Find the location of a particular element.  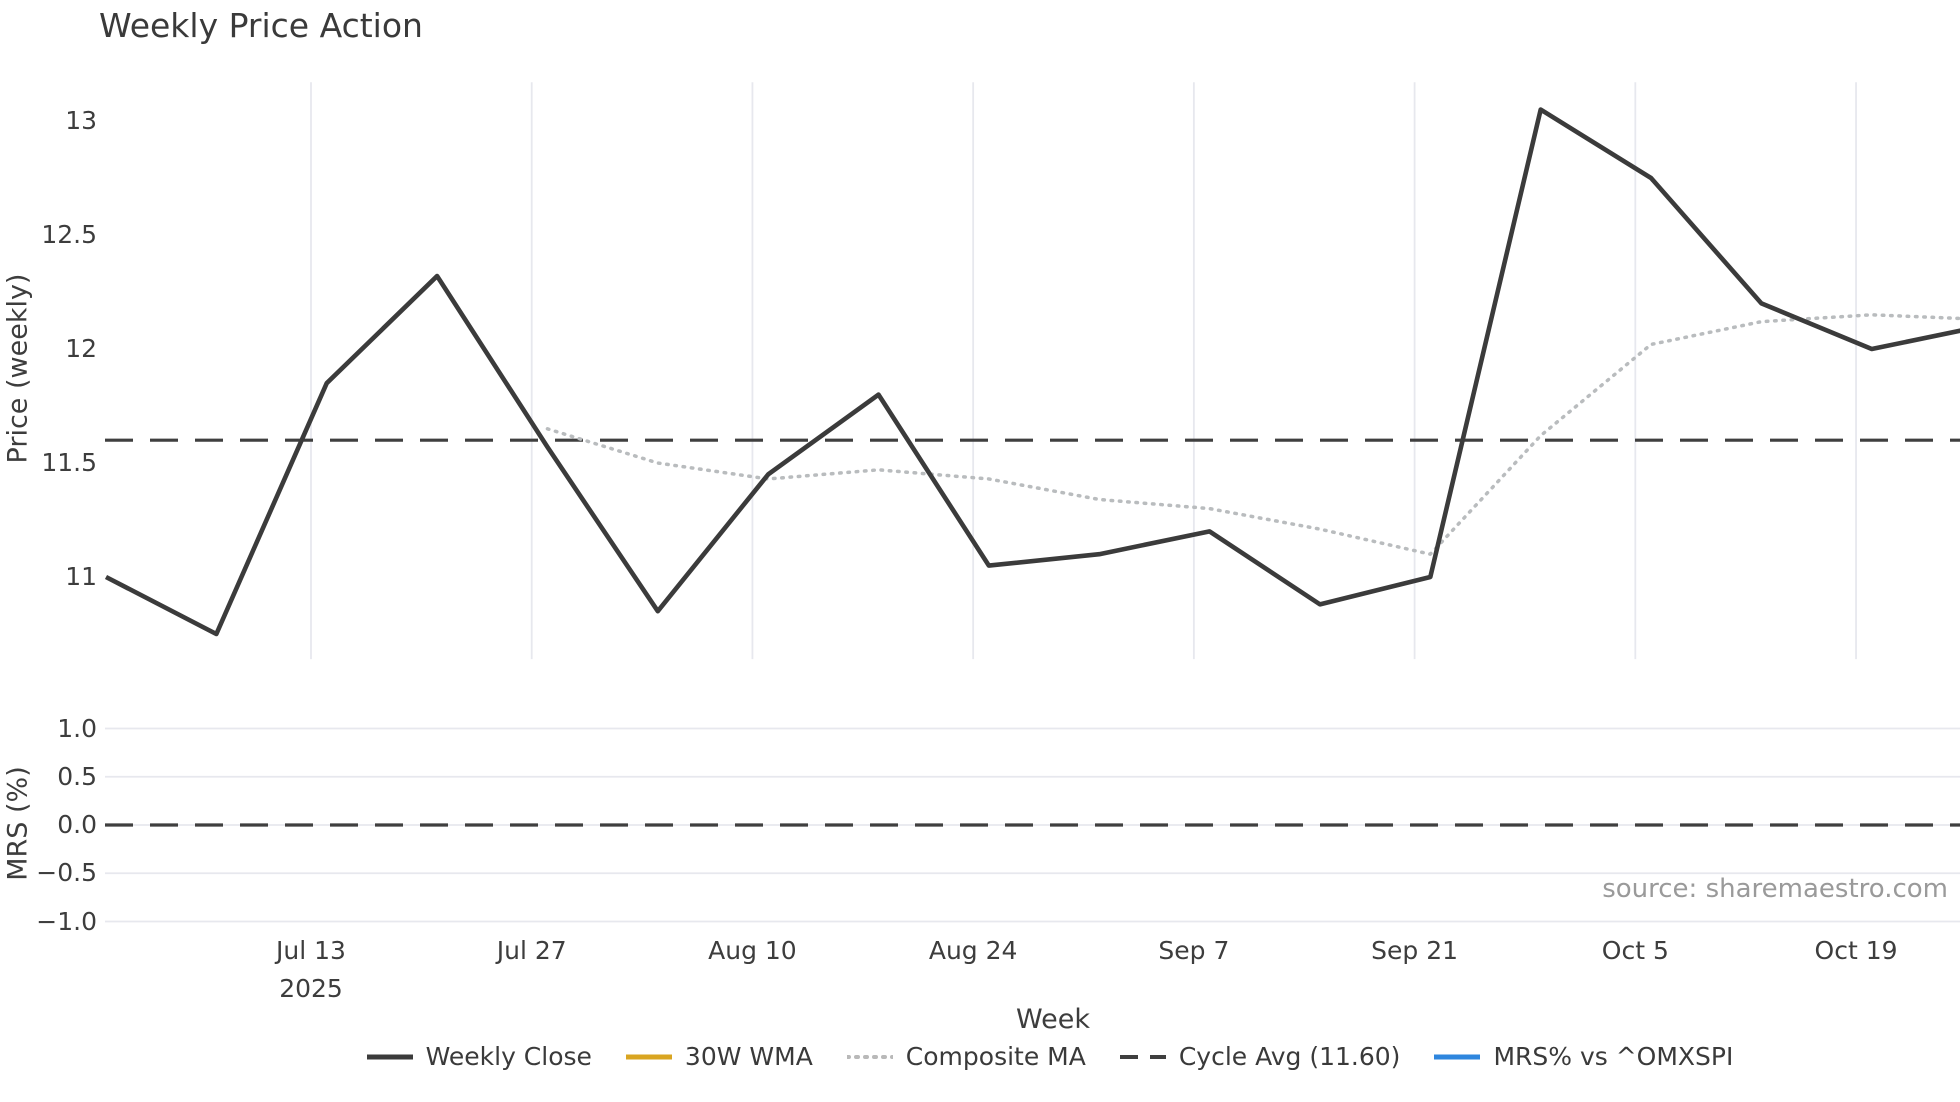

legend-swatch-dashed-icon is located at coordinates (1142, 1056).